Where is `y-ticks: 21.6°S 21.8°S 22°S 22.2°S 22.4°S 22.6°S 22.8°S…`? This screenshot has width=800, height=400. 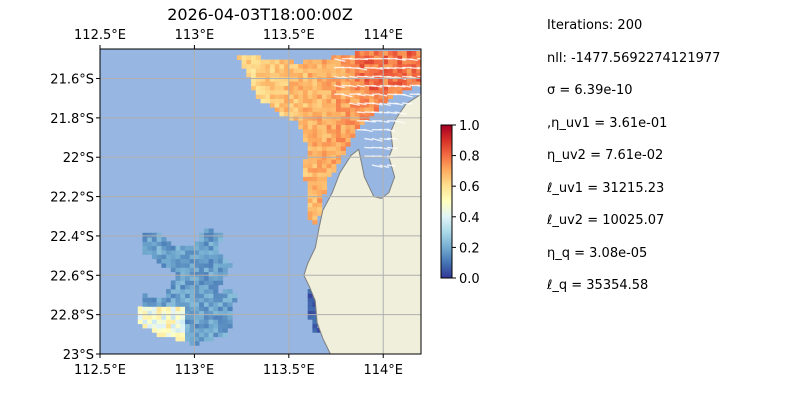 y-ticks: 21.6°S 21.8°S 22°S 22.2°S 22.4°S 22.6°S 22.8°S… is located at coordinates (75, 218).